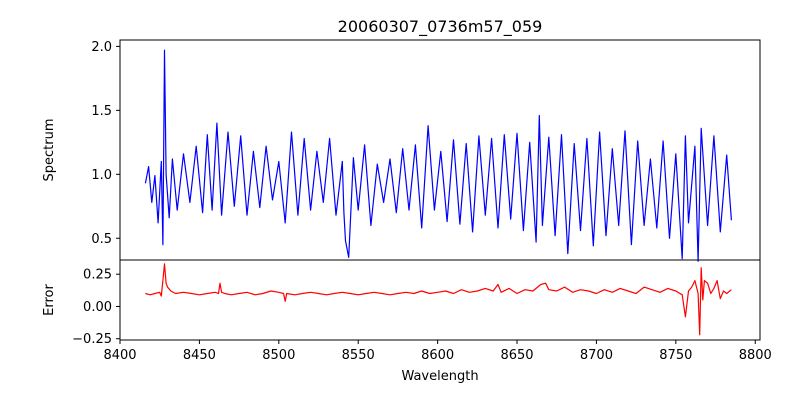  What do you see at coordinates (358, 355) in the screenshot?
I see `error-x-tick-label: 8550` at bounding box center [358, 355].